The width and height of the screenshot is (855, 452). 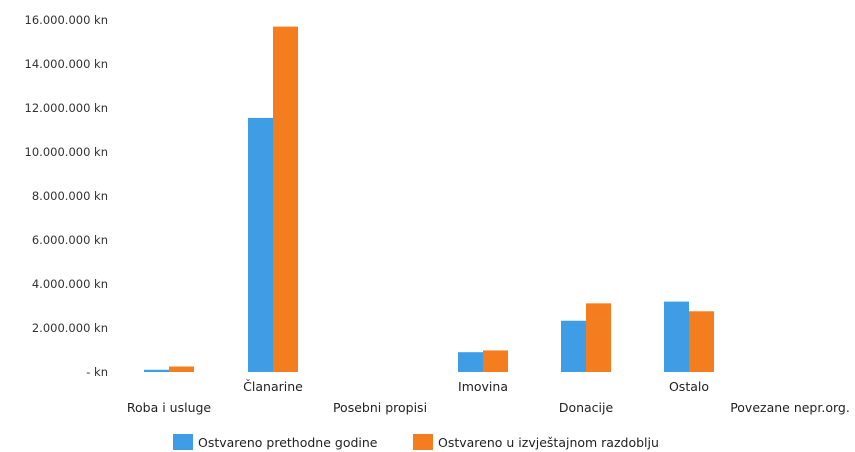 I want to click on y-tick-label: 12.000.000 kn, so click(x=66, y=108).